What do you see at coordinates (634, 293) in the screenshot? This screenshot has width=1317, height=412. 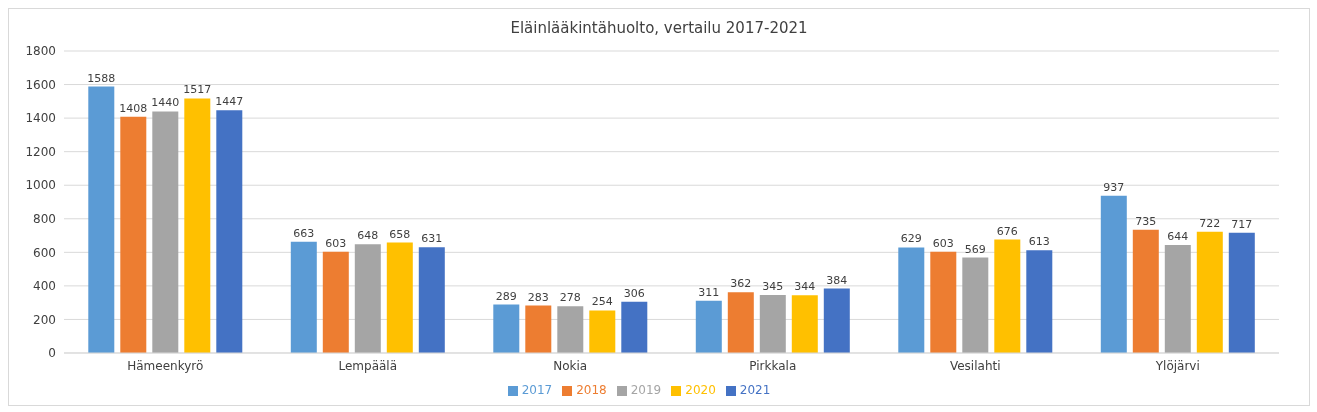 I see `data-label: 306` at bounding box center [634, 293].